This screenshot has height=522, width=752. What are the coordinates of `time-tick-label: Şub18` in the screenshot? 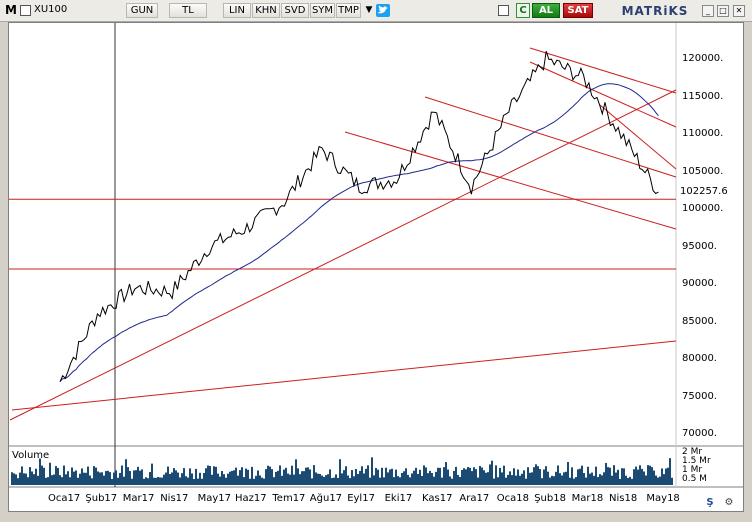 It's located at (550, 498).